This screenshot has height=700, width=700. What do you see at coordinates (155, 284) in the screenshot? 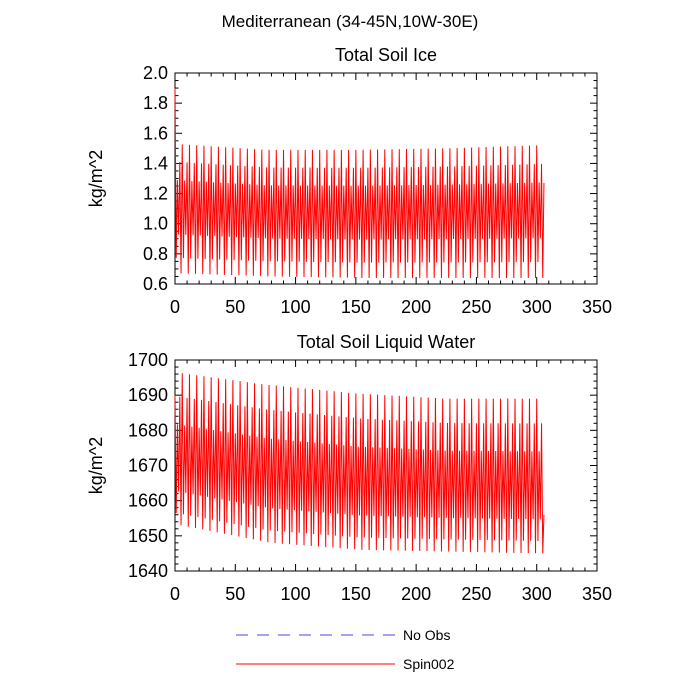
I see `soil-ice-y-tick-label: 0.6` at bounding box center [155, 284].